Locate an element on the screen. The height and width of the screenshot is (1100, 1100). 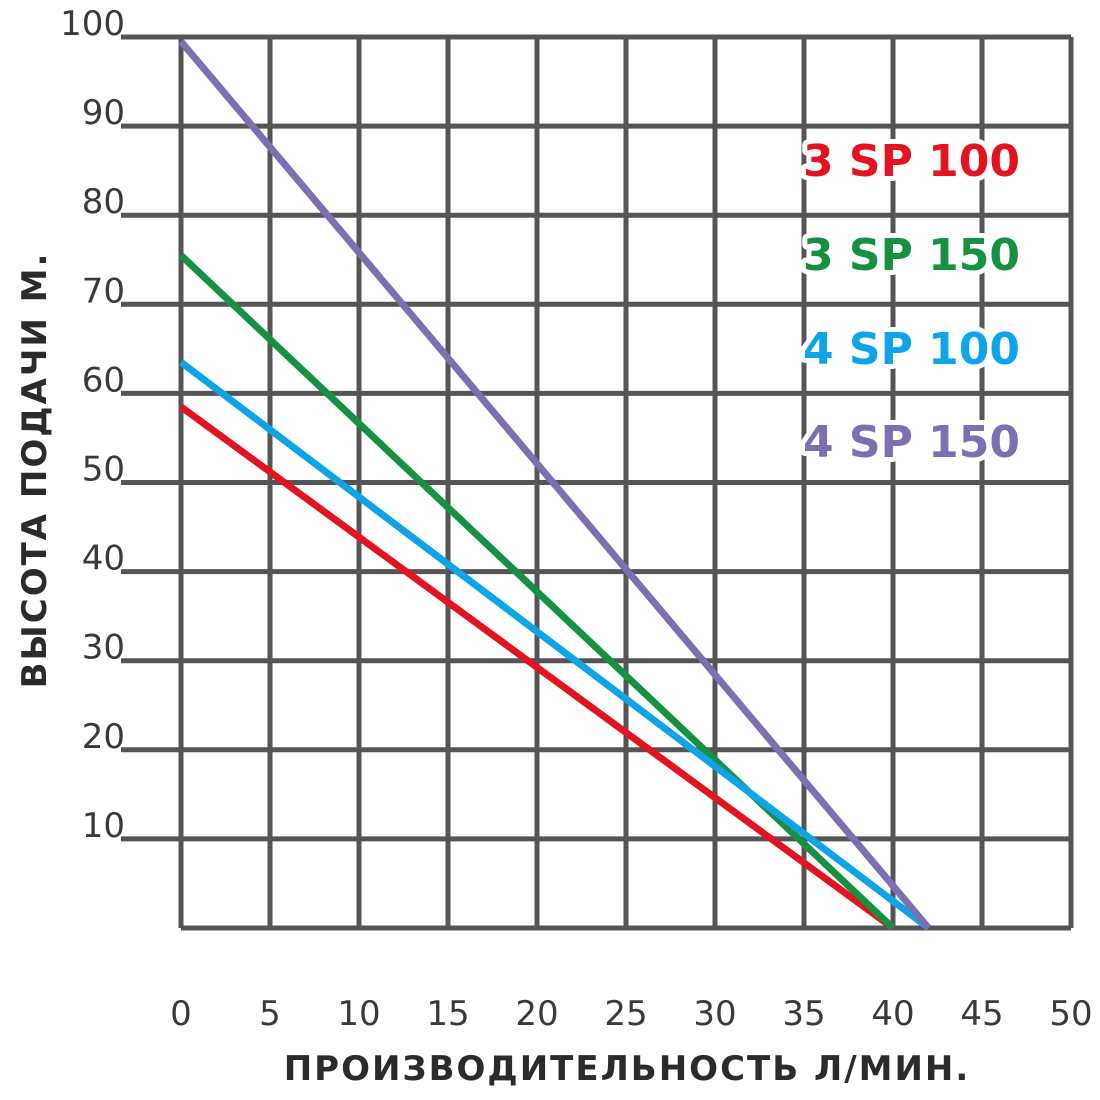
legend-label-3-sp-150: 3 SP 150 is located at coordinates (911, 255).